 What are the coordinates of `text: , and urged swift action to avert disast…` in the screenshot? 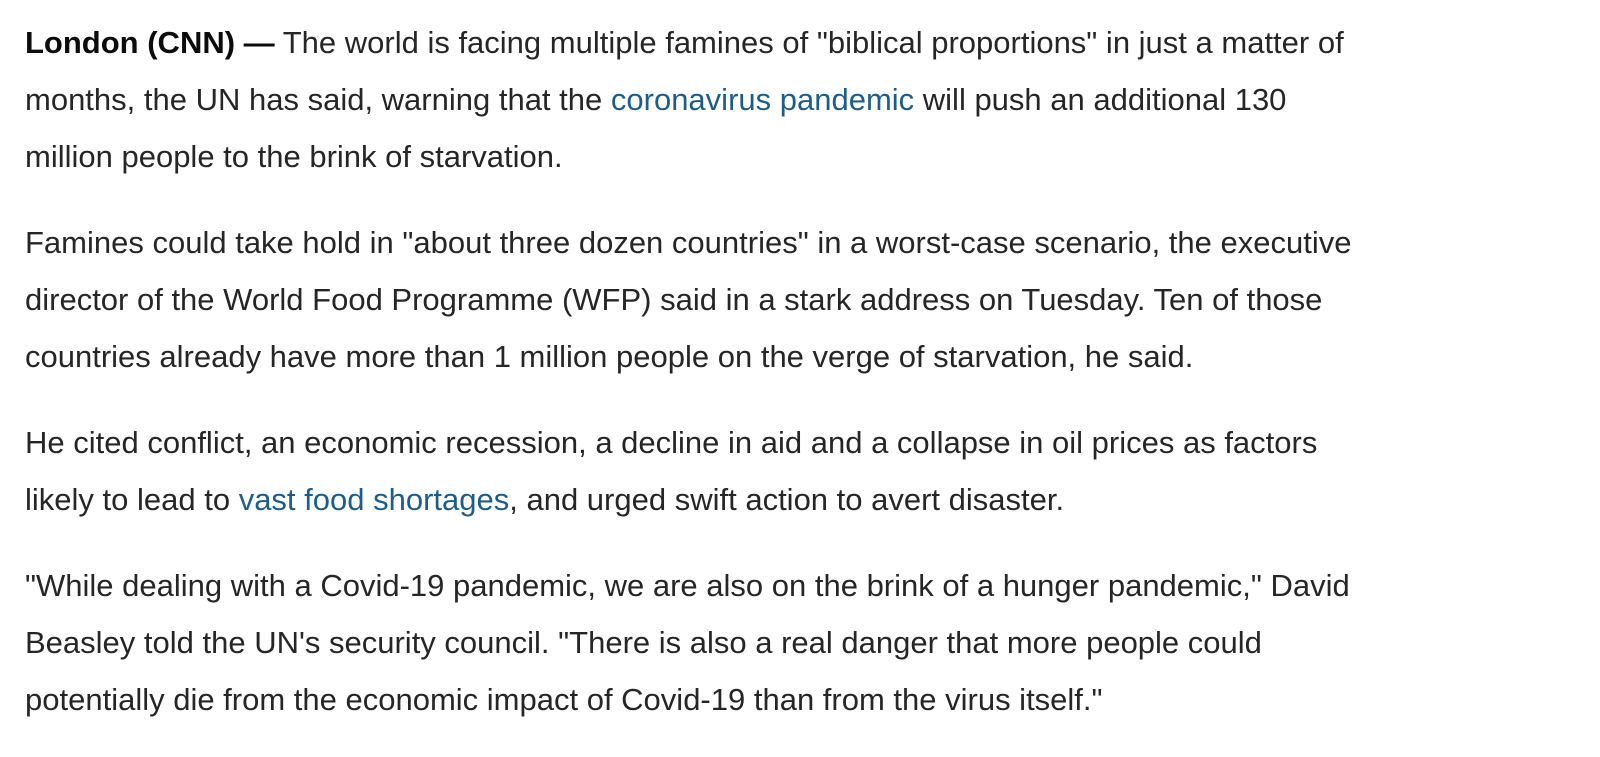 It's located at (787, 499).